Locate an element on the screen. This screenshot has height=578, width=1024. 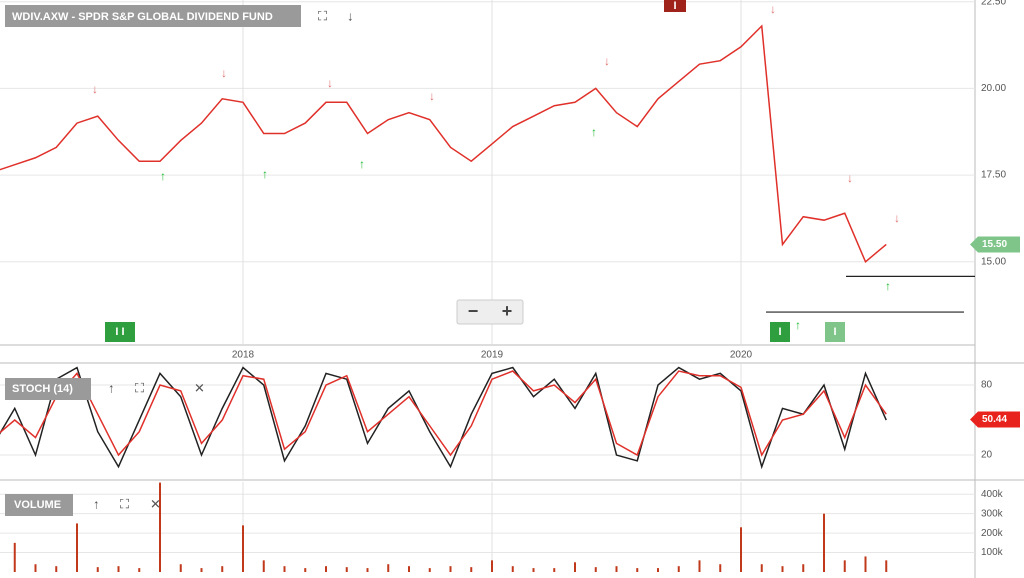
pane-title: STOCH (14) is located at coordinates (42, 389).